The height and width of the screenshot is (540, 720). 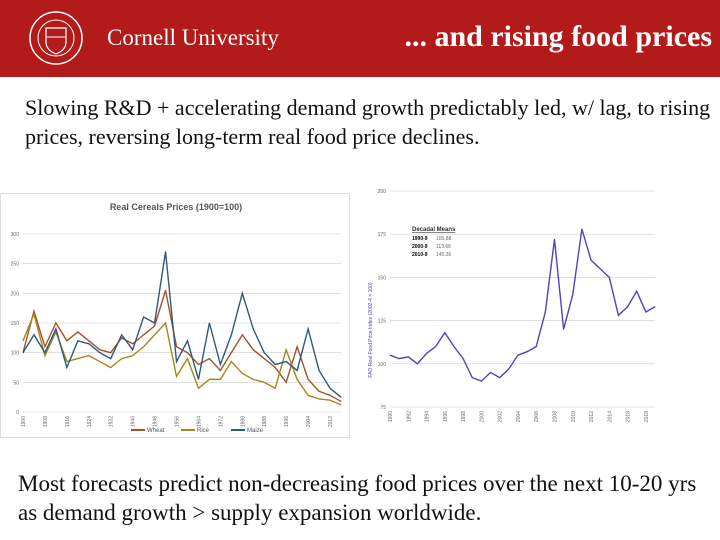 What do you see at coordinates (409, 416) in the screenshot?
I see `x-tick-label: 1992` at bounding box center [409, 416].